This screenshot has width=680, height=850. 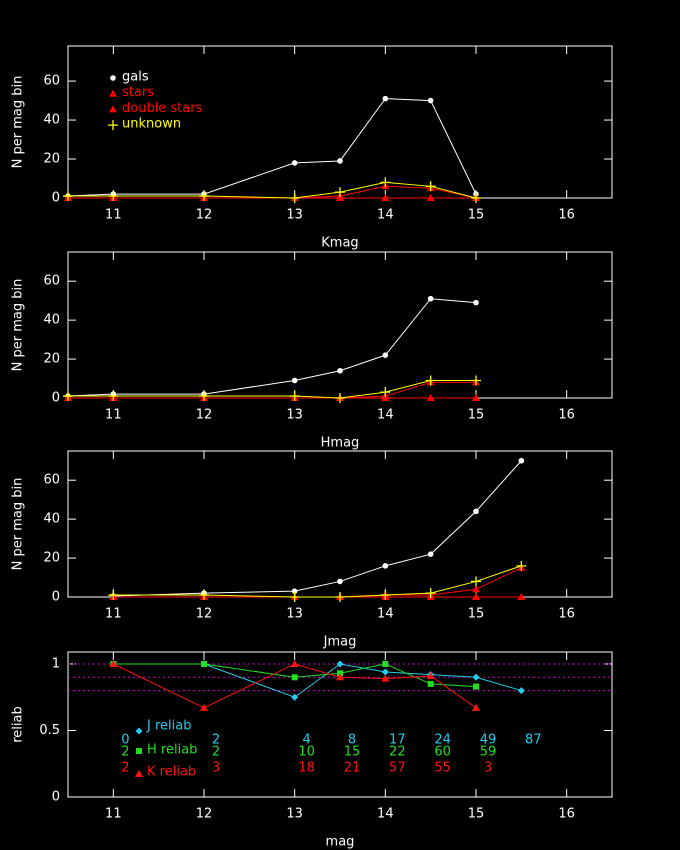 I want to click on y-tick-label: 1, so click(x=56, y=663).